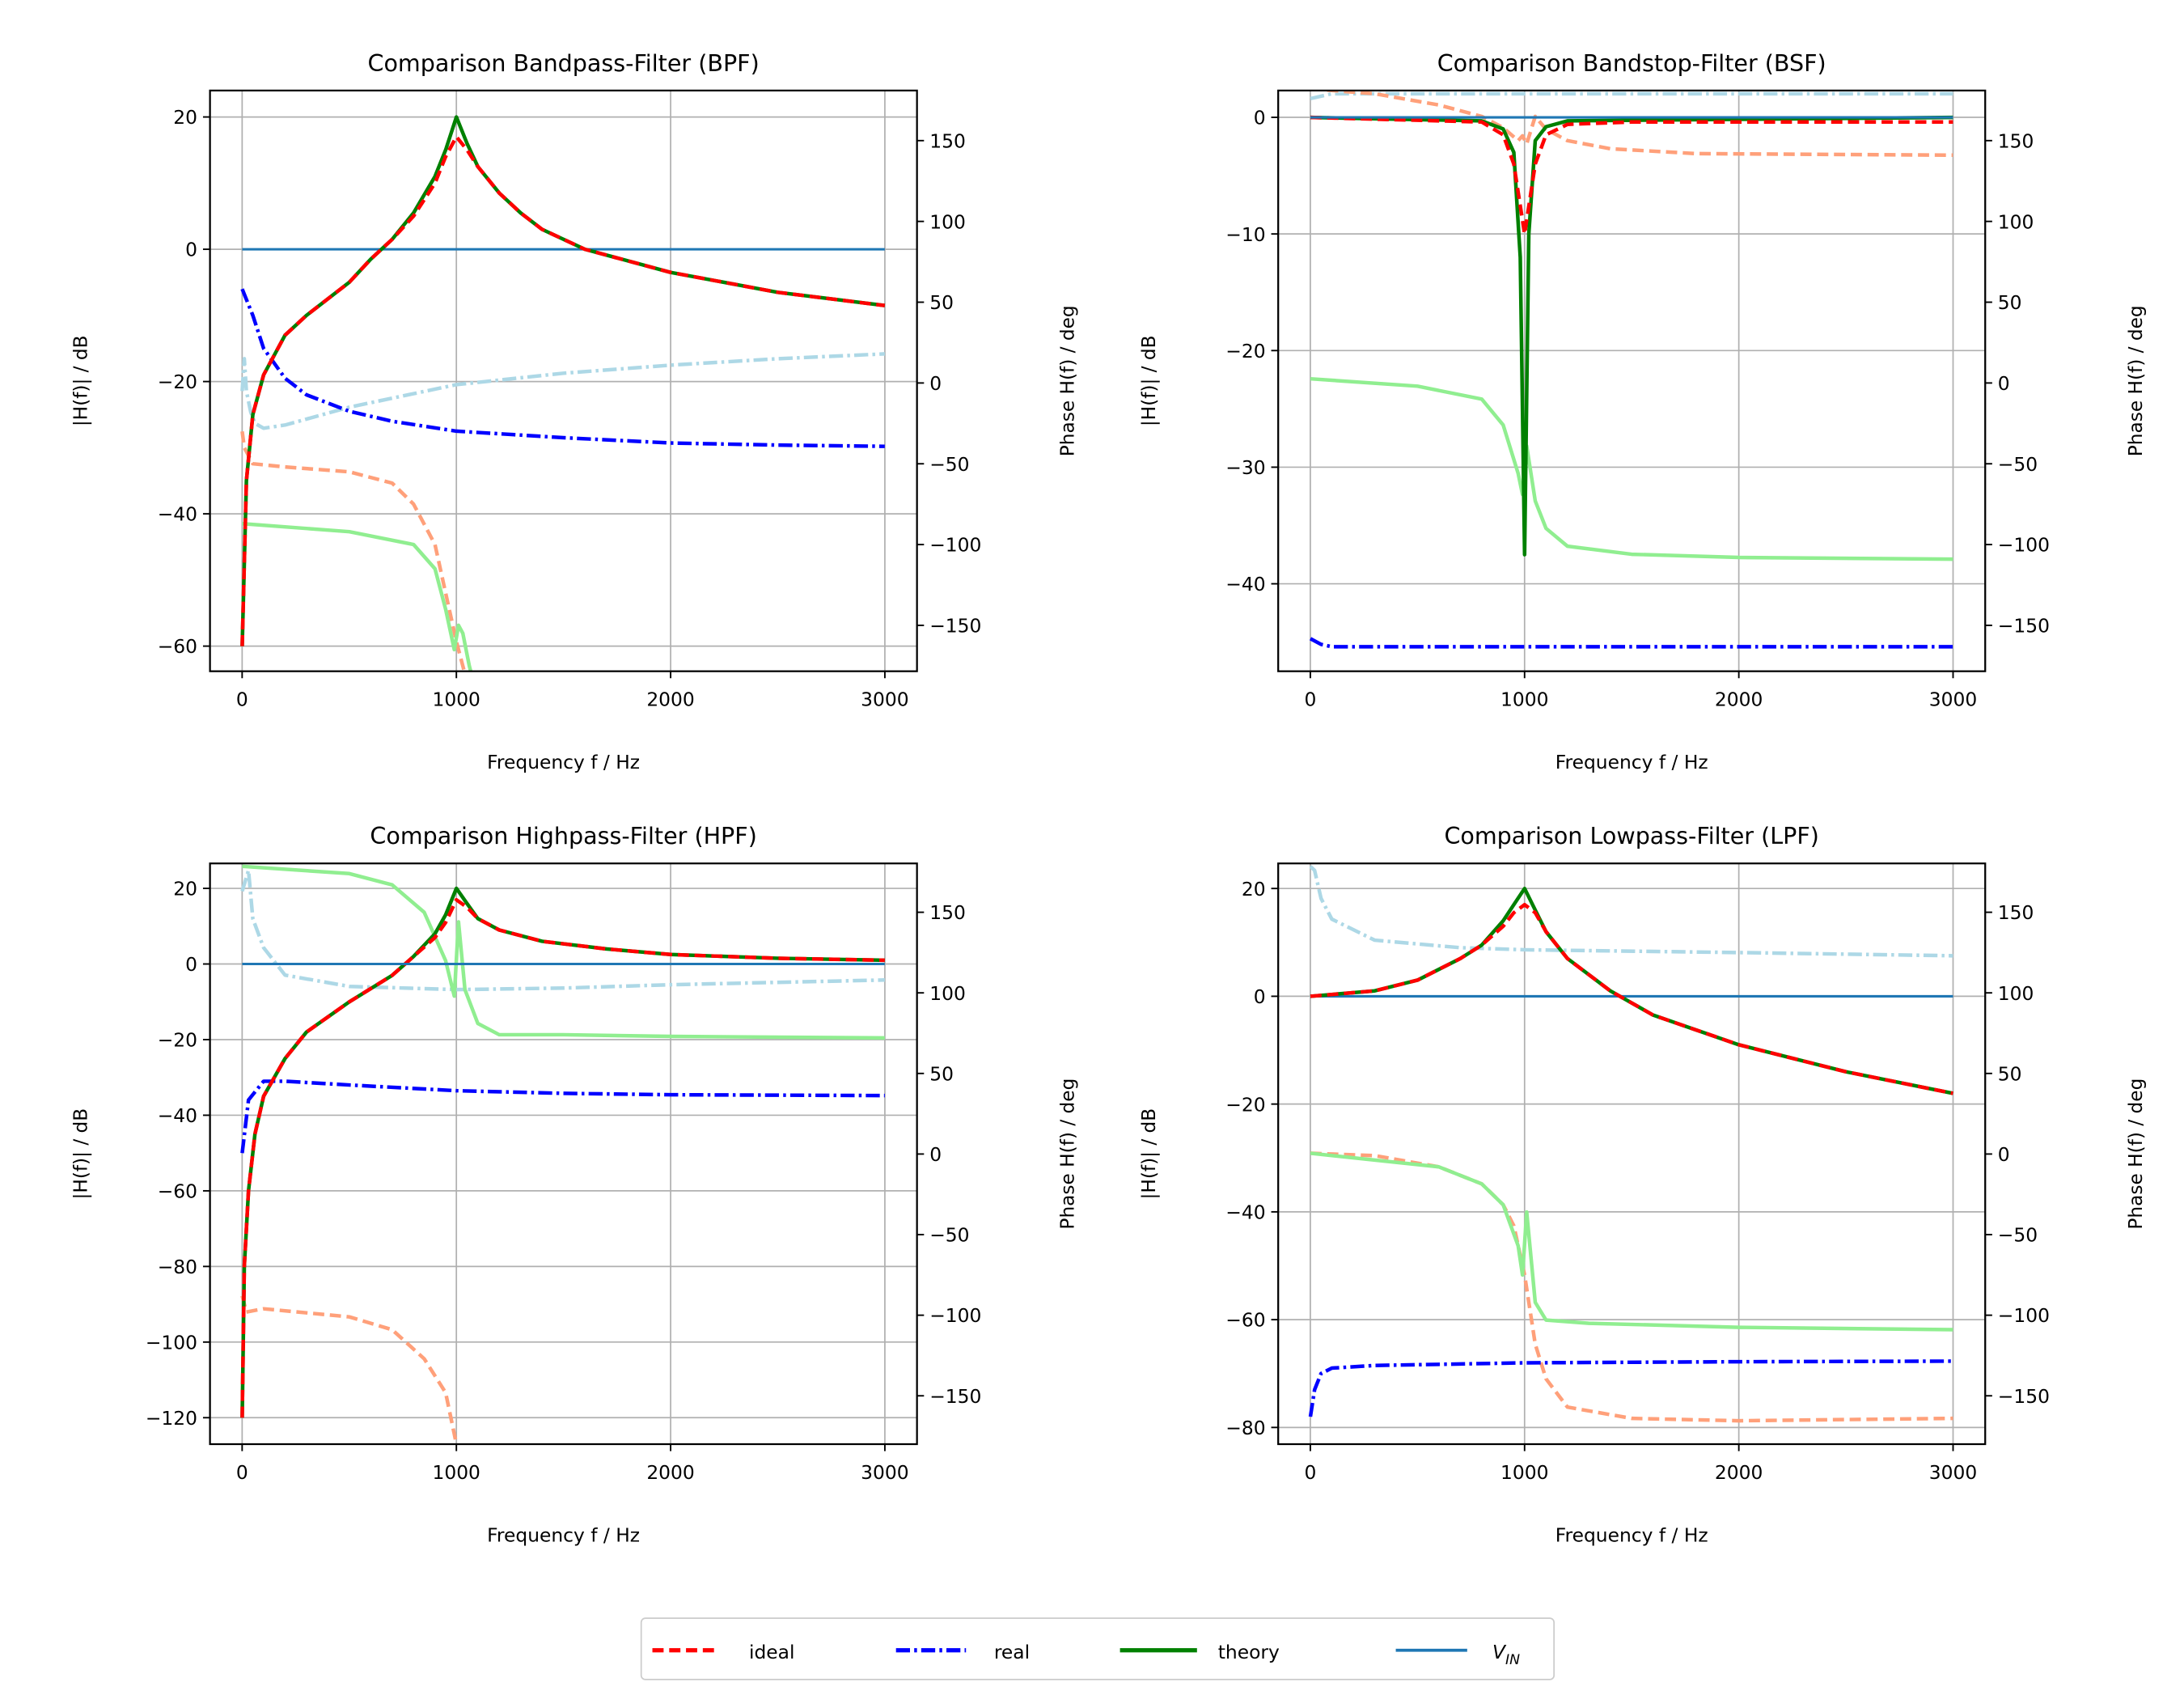  Describe the element at coordinates (1512, 1660) in the screenshot. I see `legend-vin-sub: IN` at that location.